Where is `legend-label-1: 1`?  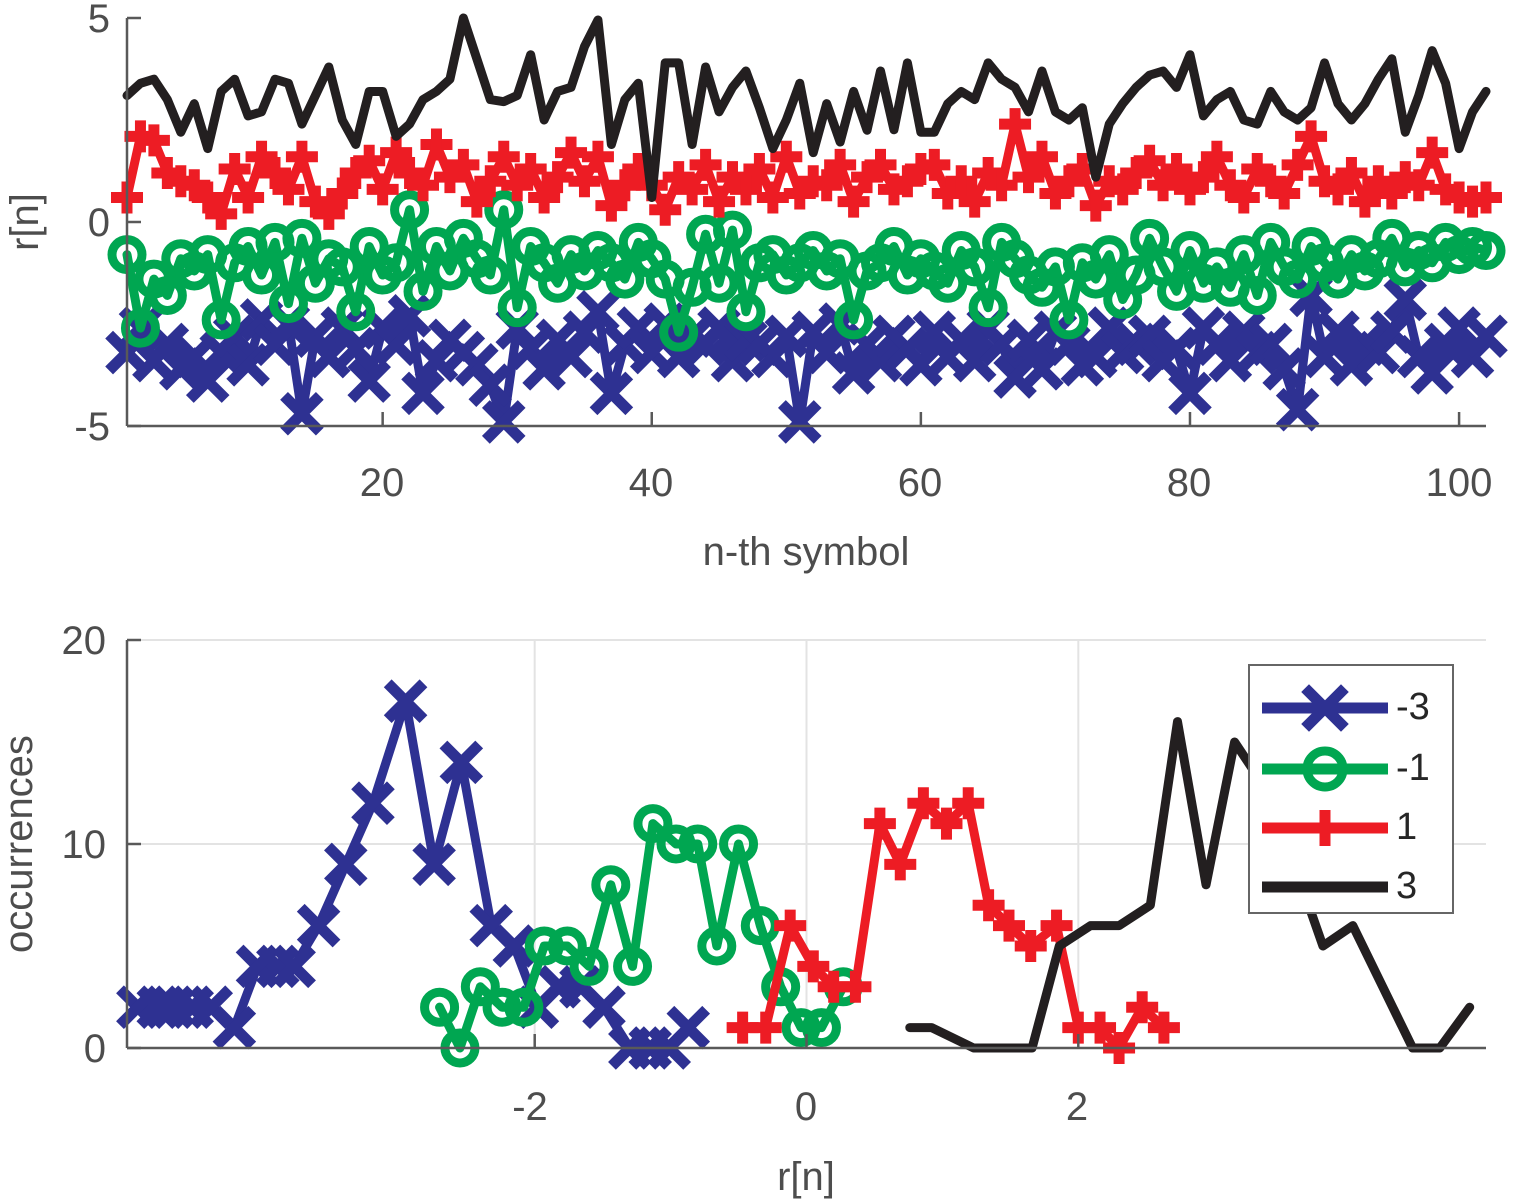
legend-label-1: 1 is located at coordinates (1406, 827).